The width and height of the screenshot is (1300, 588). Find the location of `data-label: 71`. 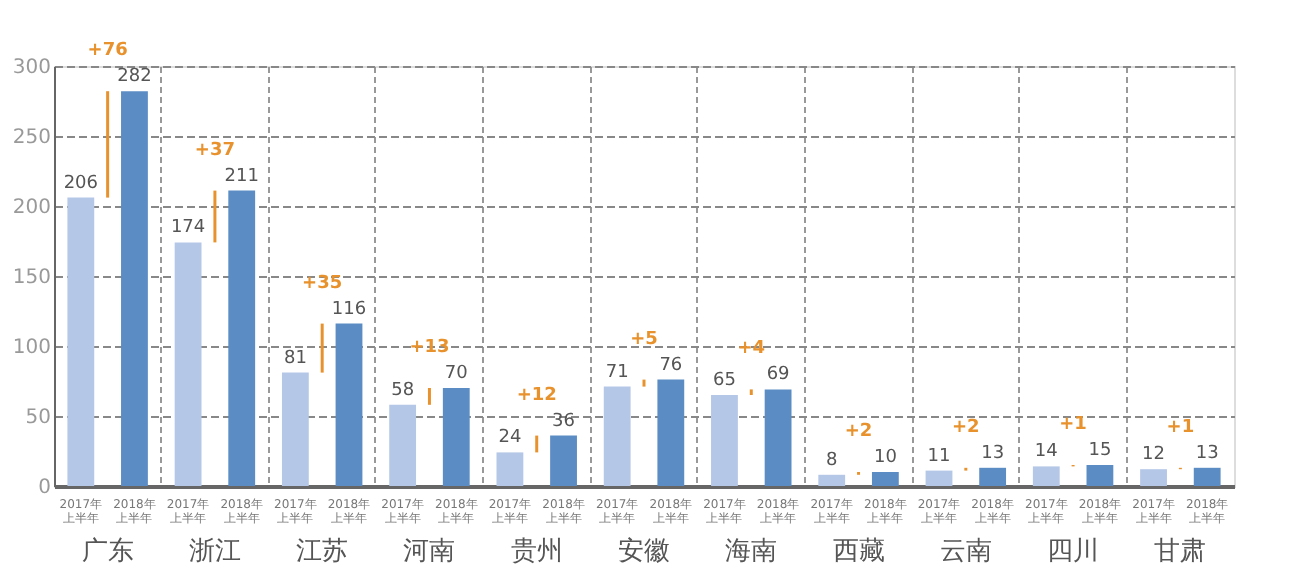

data-label: 71 is located at coordinates (617, 372).